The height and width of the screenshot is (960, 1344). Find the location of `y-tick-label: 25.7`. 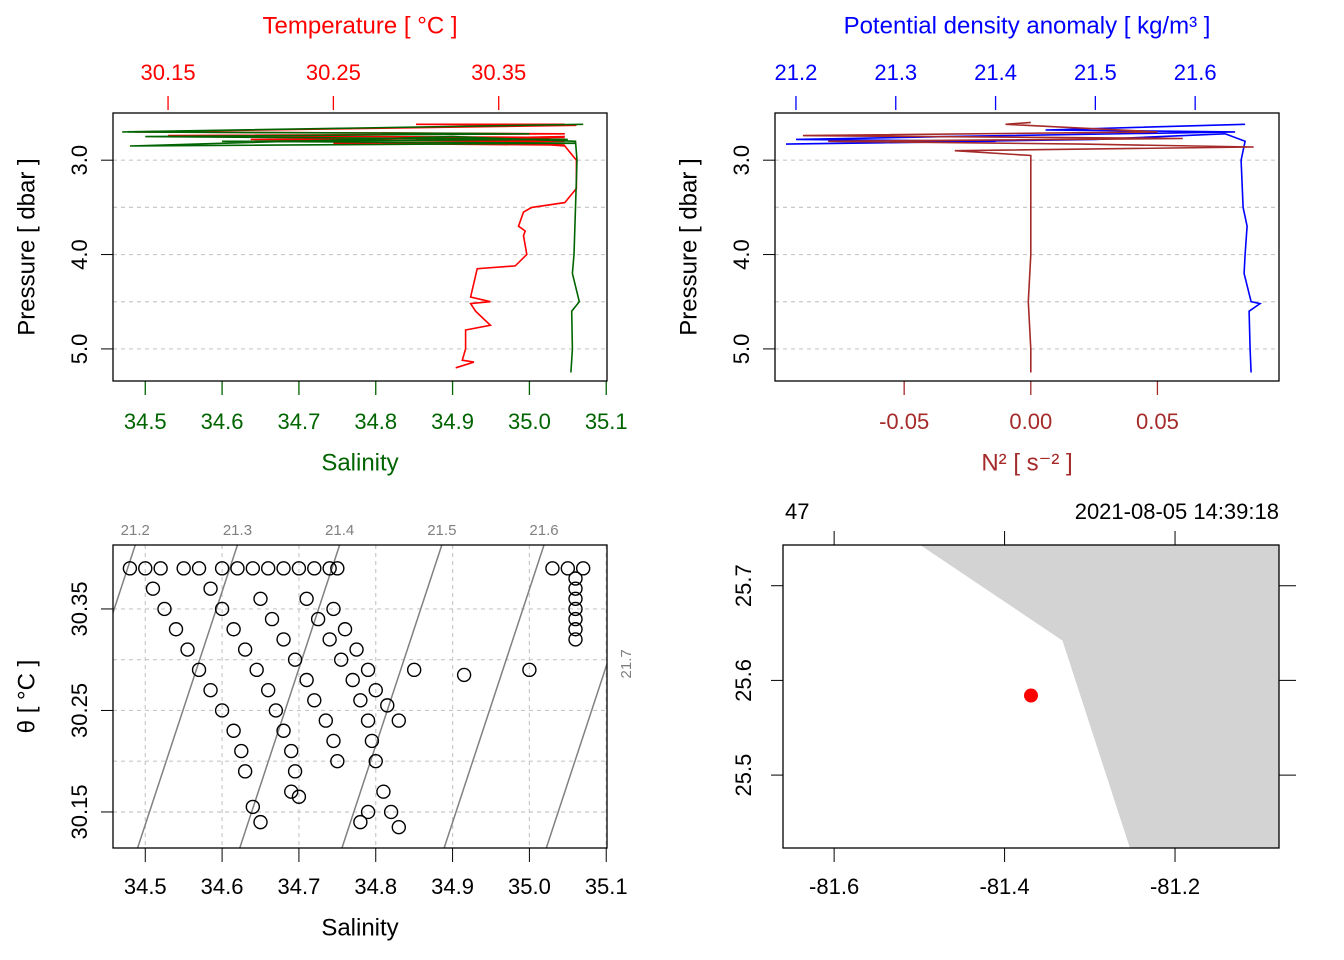

y-tick-label: 25.7 is located at coordinates (743, 585).